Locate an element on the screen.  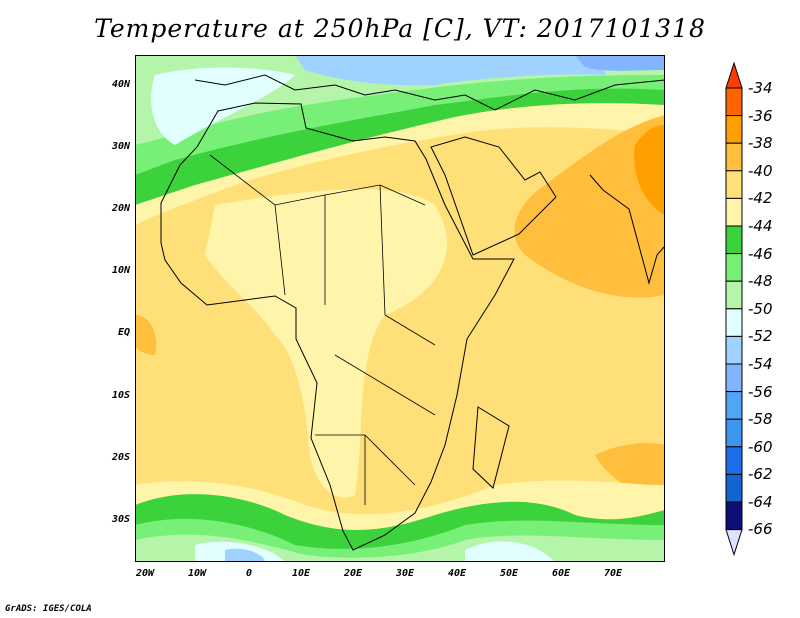
colorbar-label: -44 is located at coordinates (760, 226).